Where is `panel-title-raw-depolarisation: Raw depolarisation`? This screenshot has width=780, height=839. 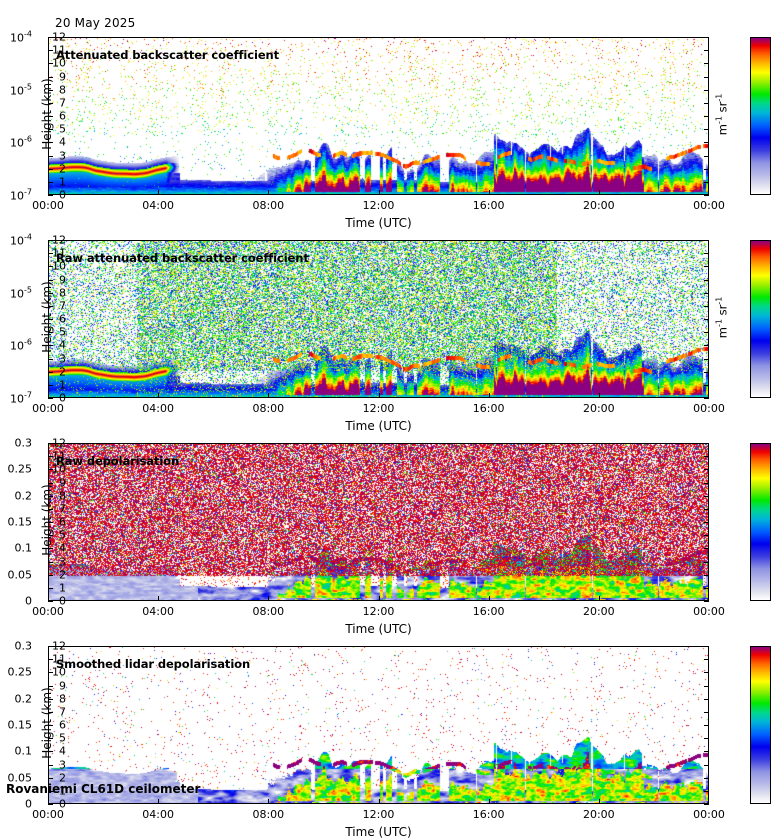 panel-title-raw-depolarisation: Raw depolarisation is located at coordinates (118, 461).